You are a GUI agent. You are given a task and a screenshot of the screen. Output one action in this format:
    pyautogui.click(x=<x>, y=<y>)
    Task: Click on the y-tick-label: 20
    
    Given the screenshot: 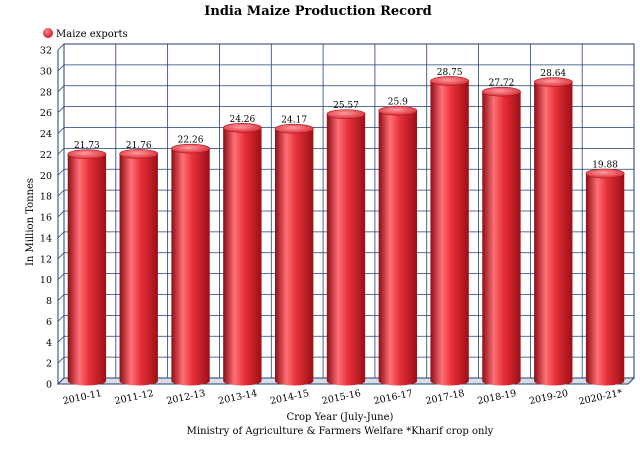 What is the action you would take?
    pyautogui.click(x=46, y=176)
    